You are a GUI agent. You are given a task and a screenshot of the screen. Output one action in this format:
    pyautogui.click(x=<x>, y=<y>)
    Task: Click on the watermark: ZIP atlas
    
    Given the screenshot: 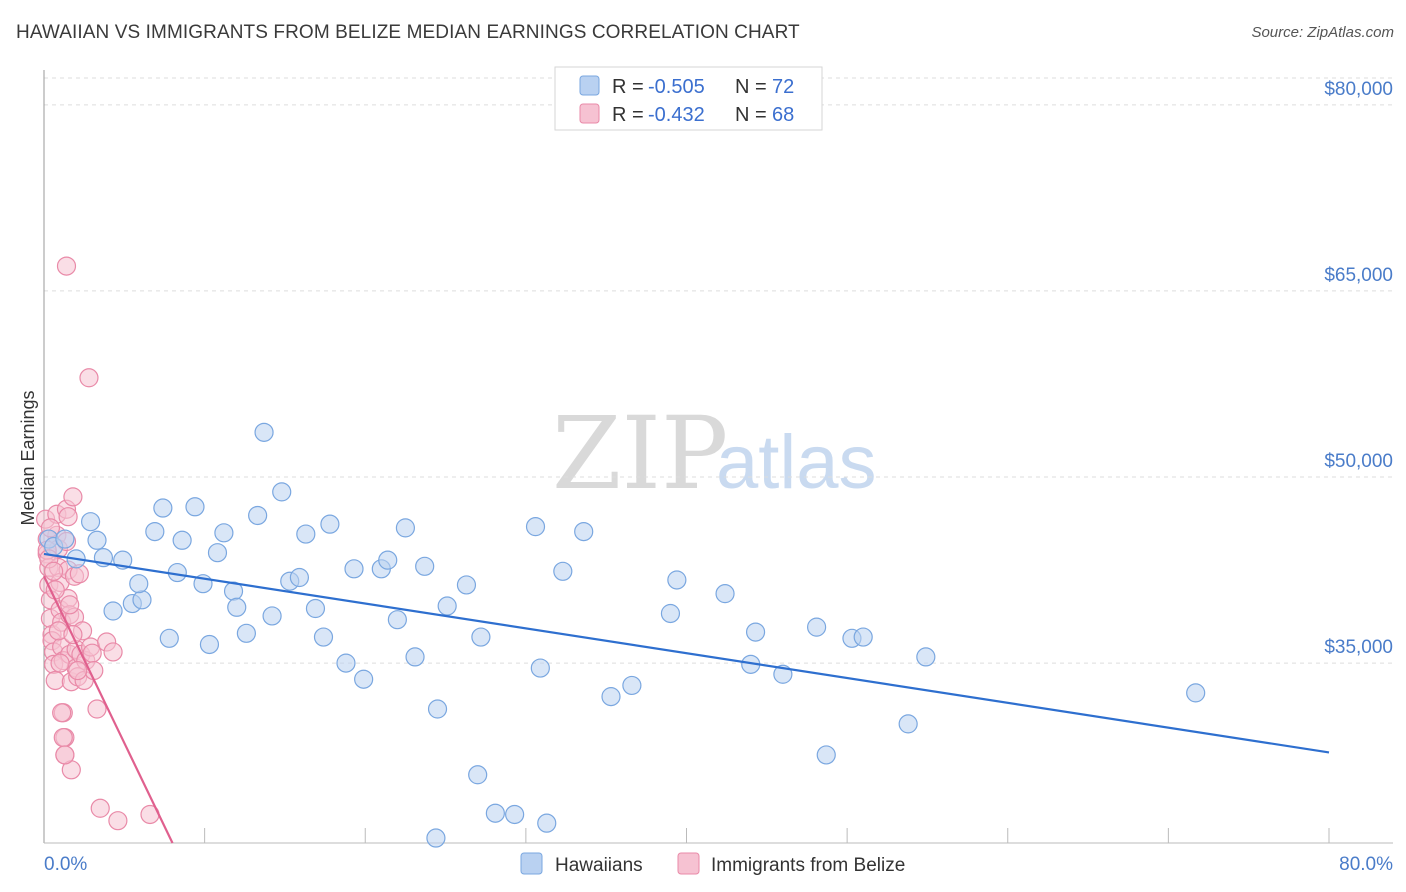 What is the action you would take?
    pyautogui.click(x=714, y=453)
    